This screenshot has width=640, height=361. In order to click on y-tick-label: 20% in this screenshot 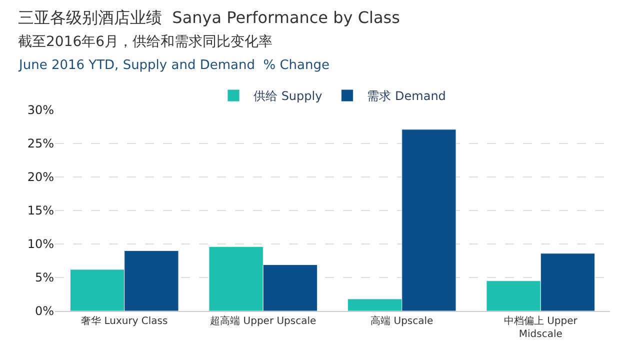, I will do `click(40, 177)`.